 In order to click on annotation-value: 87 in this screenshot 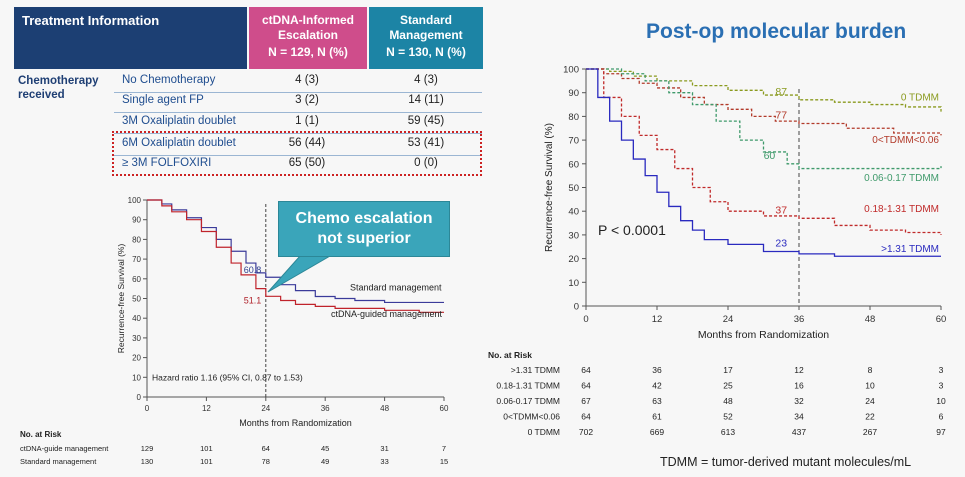, I will do `click(781, 92)`.